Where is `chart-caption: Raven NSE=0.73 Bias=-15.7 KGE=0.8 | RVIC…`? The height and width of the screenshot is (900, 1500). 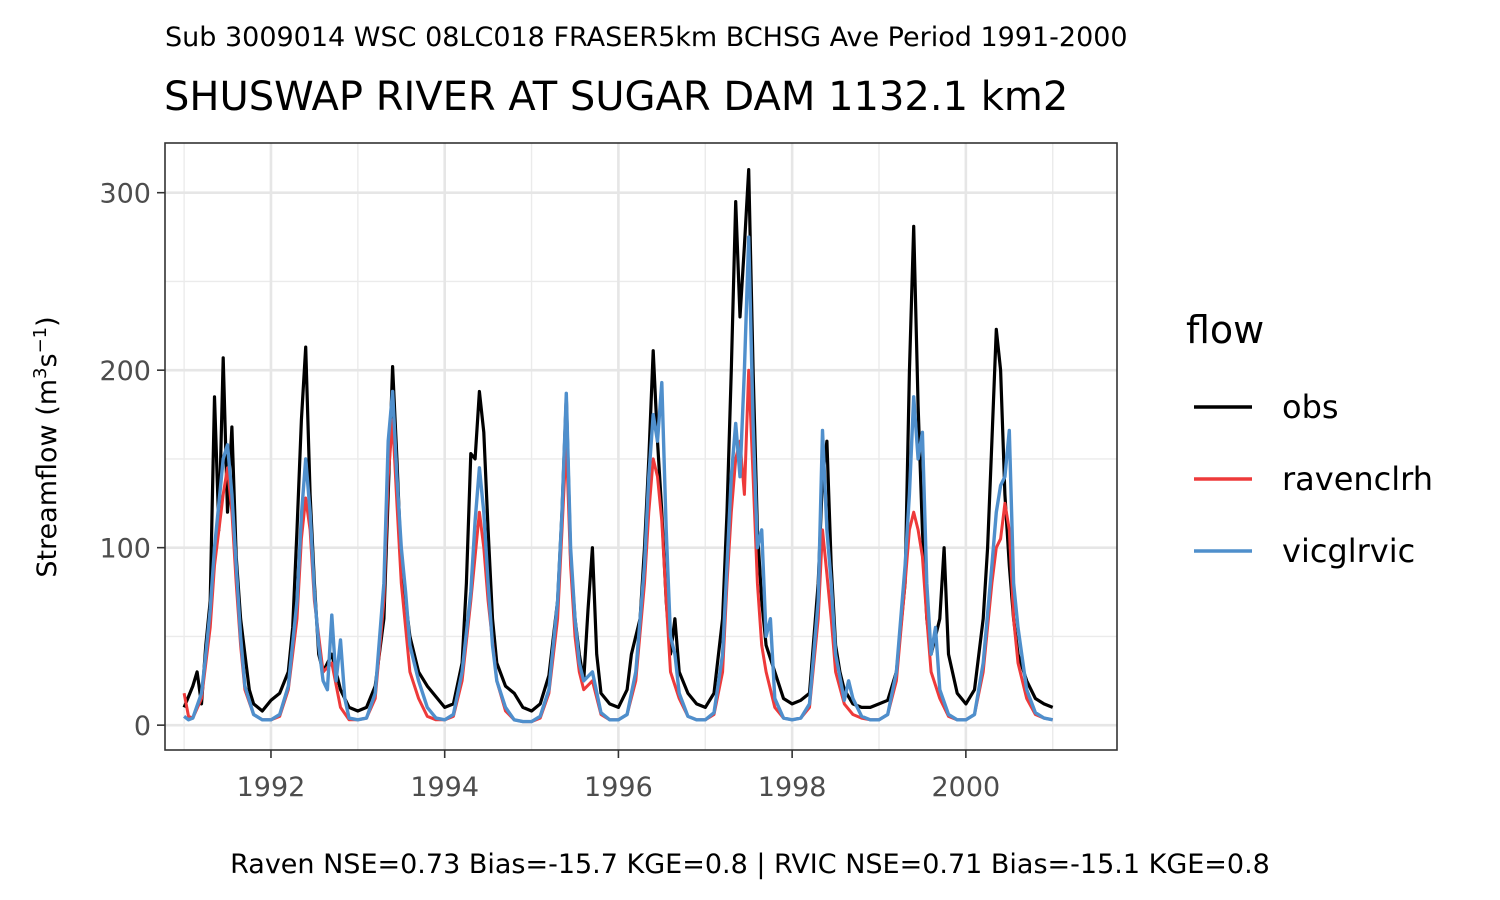
chart-caption: Raven NSE=0.73 Bias=-15.7 KGE=0.8 | RVIC… is located at coordinates (750, 864).